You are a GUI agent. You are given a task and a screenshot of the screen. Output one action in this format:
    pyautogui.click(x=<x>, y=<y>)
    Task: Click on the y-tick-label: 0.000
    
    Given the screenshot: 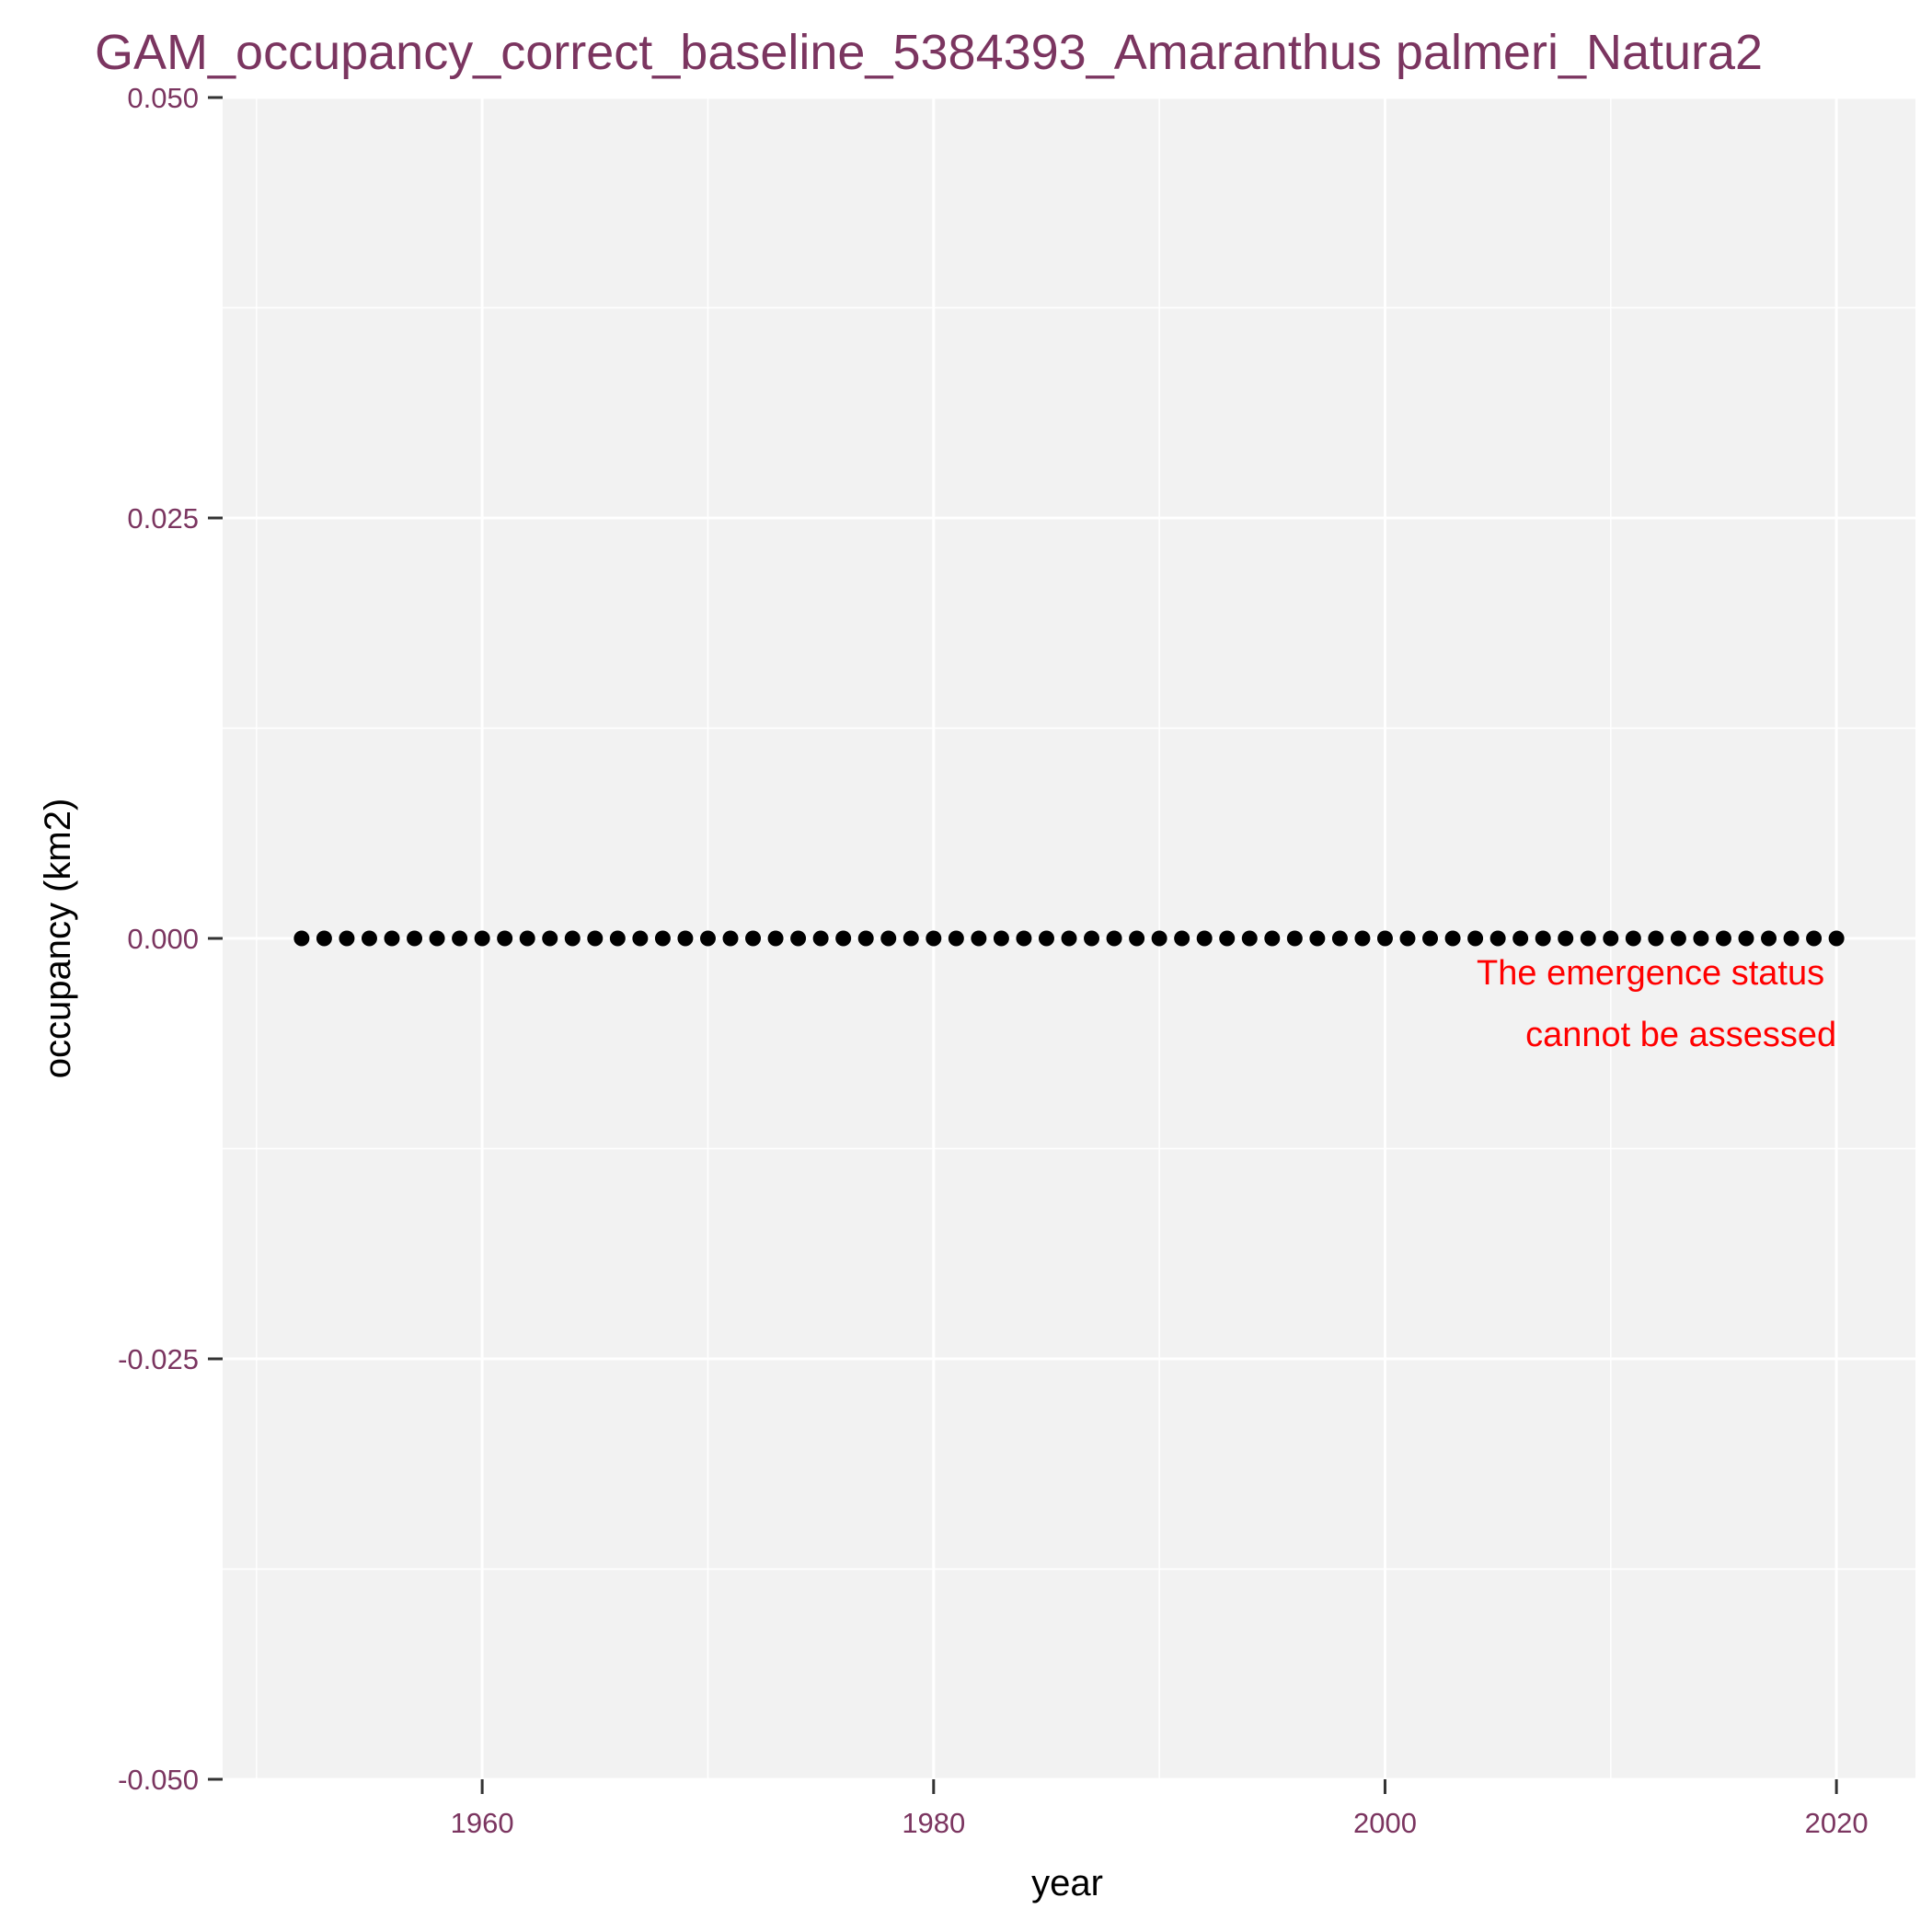 What is the action you would take?
    pyautogui.click(x=163, y=939)
    